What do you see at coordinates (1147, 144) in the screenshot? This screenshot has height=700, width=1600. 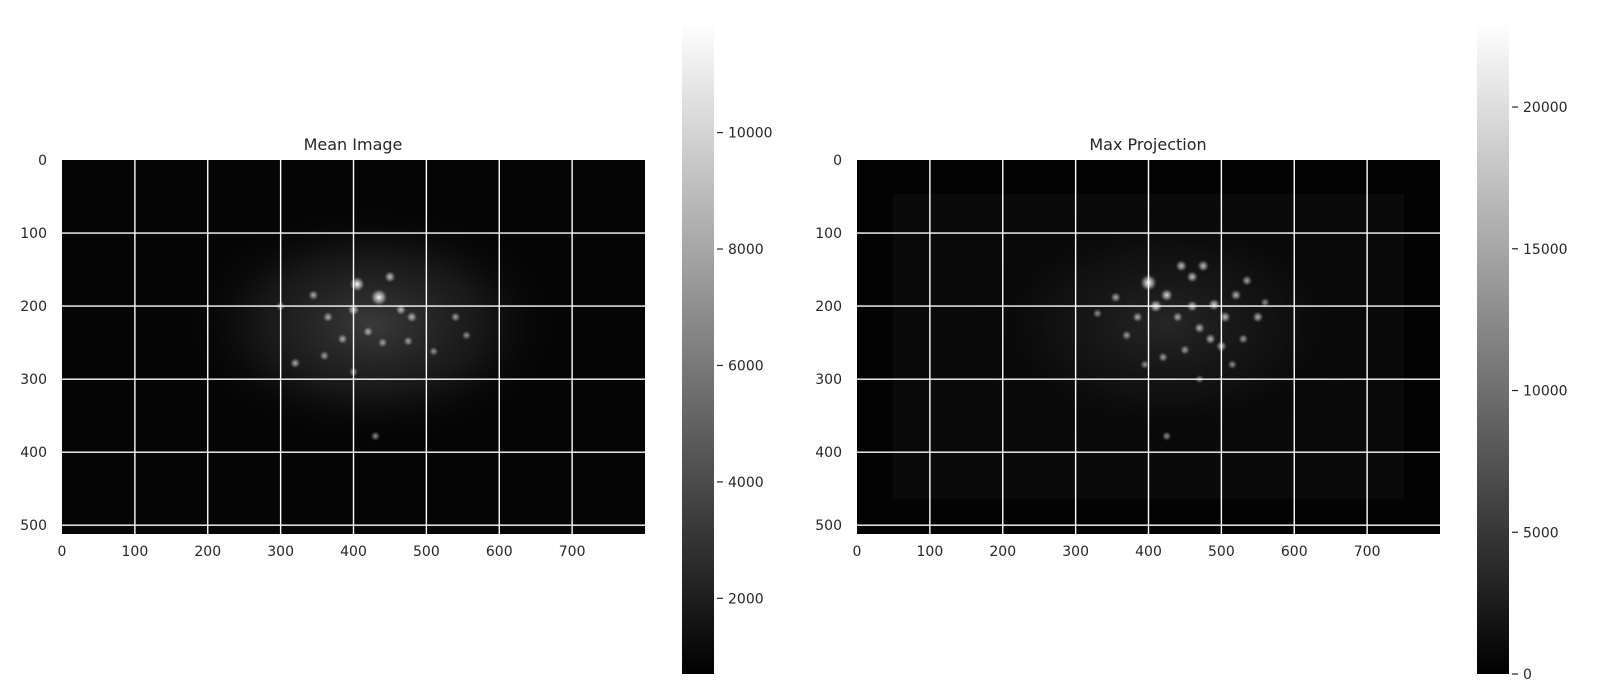 I see `panel-title: Max Projection` at bounding box center [1147, 144].